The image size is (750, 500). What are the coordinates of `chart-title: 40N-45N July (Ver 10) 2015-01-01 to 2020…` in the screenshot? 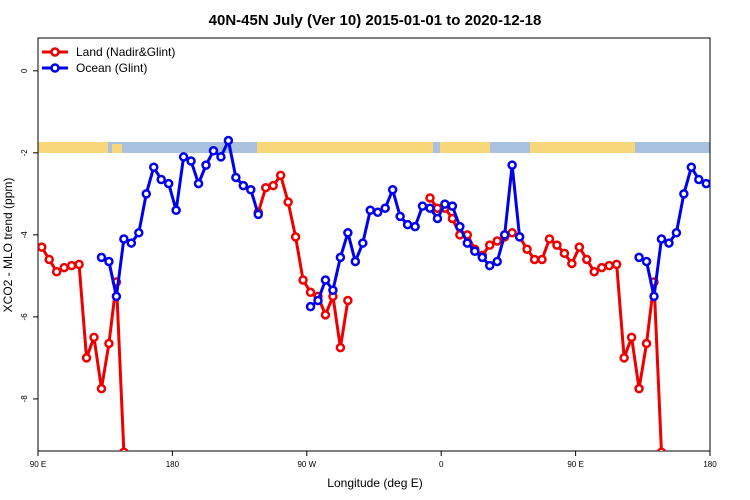 It's located at (375, 20).